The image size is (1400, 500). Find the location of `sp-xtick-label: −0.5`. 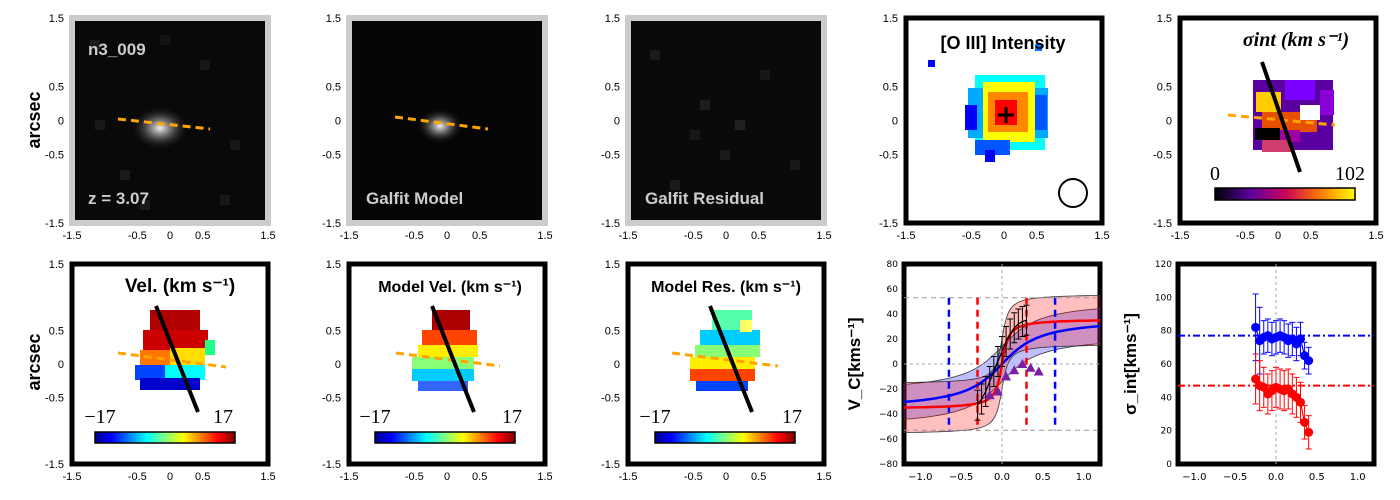

sp-xtick-label: −0.5 is located at coordinates (1235, 477).